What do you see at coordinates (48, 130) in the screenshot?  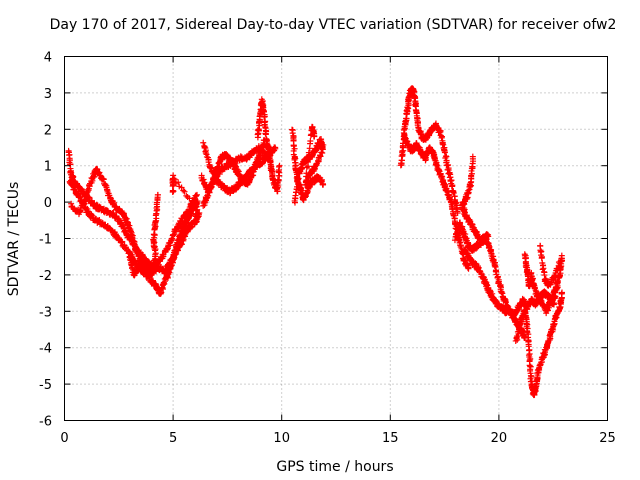 I see `y-tick-label: 2` at bounding box center [48, 130].